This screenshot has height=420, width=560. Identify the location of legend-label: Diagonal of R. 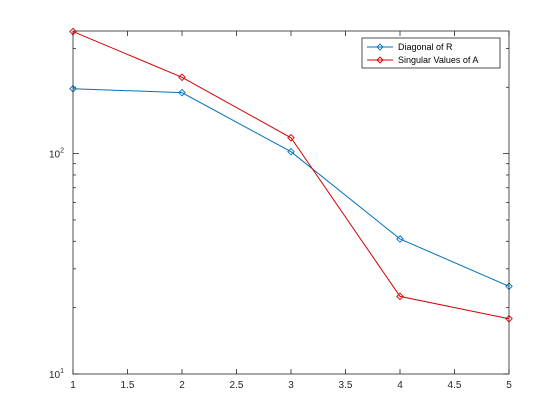
(425, 47).